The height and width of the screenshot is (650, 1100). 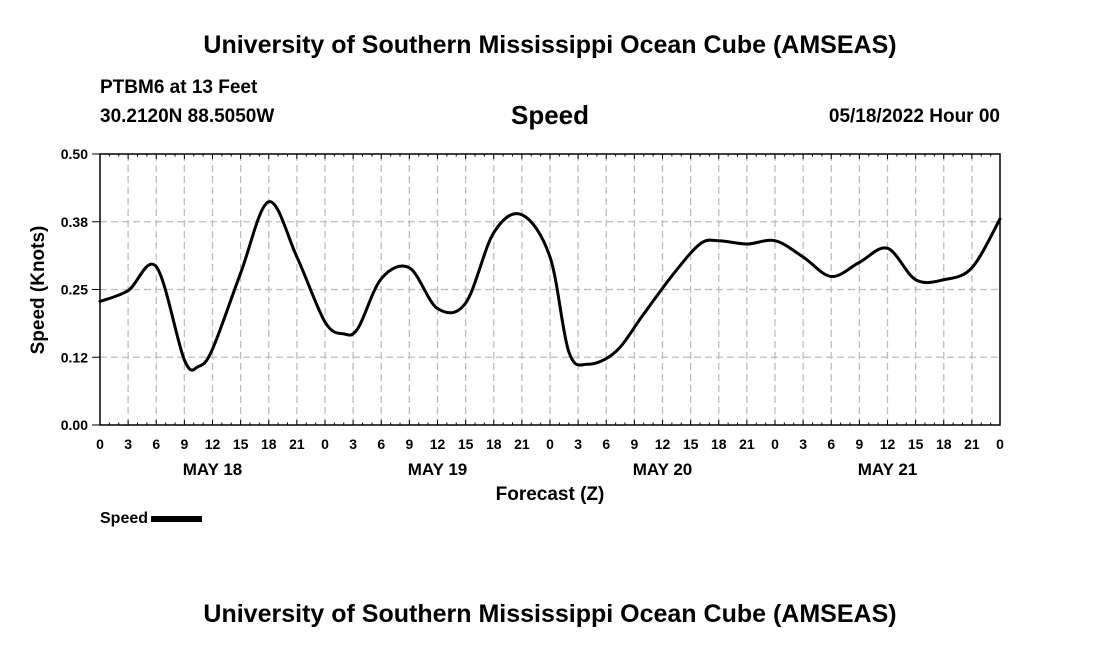 I want to click on y-tick-label: 0.00, so click(x=74, y=425).